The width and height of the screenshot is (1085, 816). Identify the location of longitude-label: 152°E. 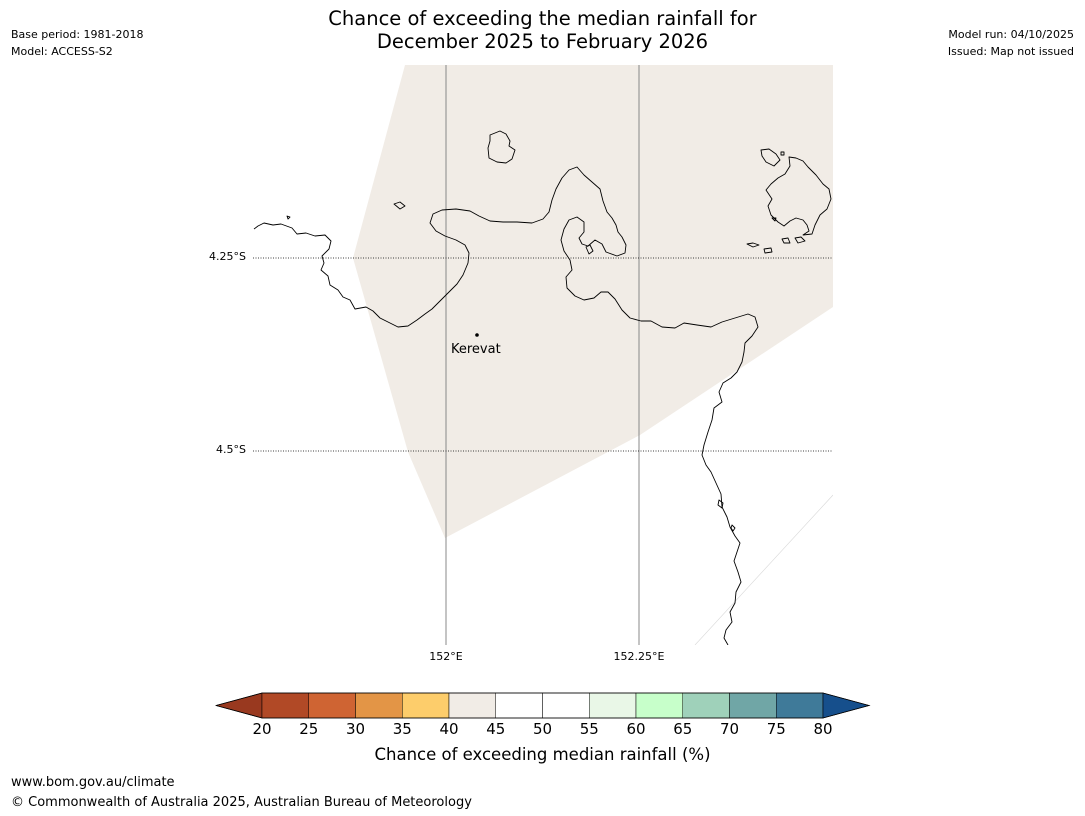
(446, 656).